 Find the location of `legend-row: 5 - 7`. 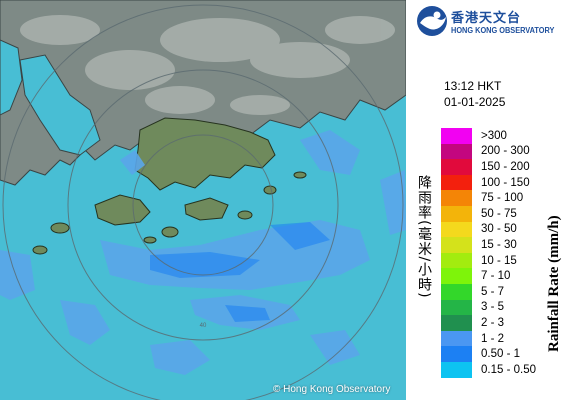

legend-row: 5 - 7 is located at coordinates (488, 291).